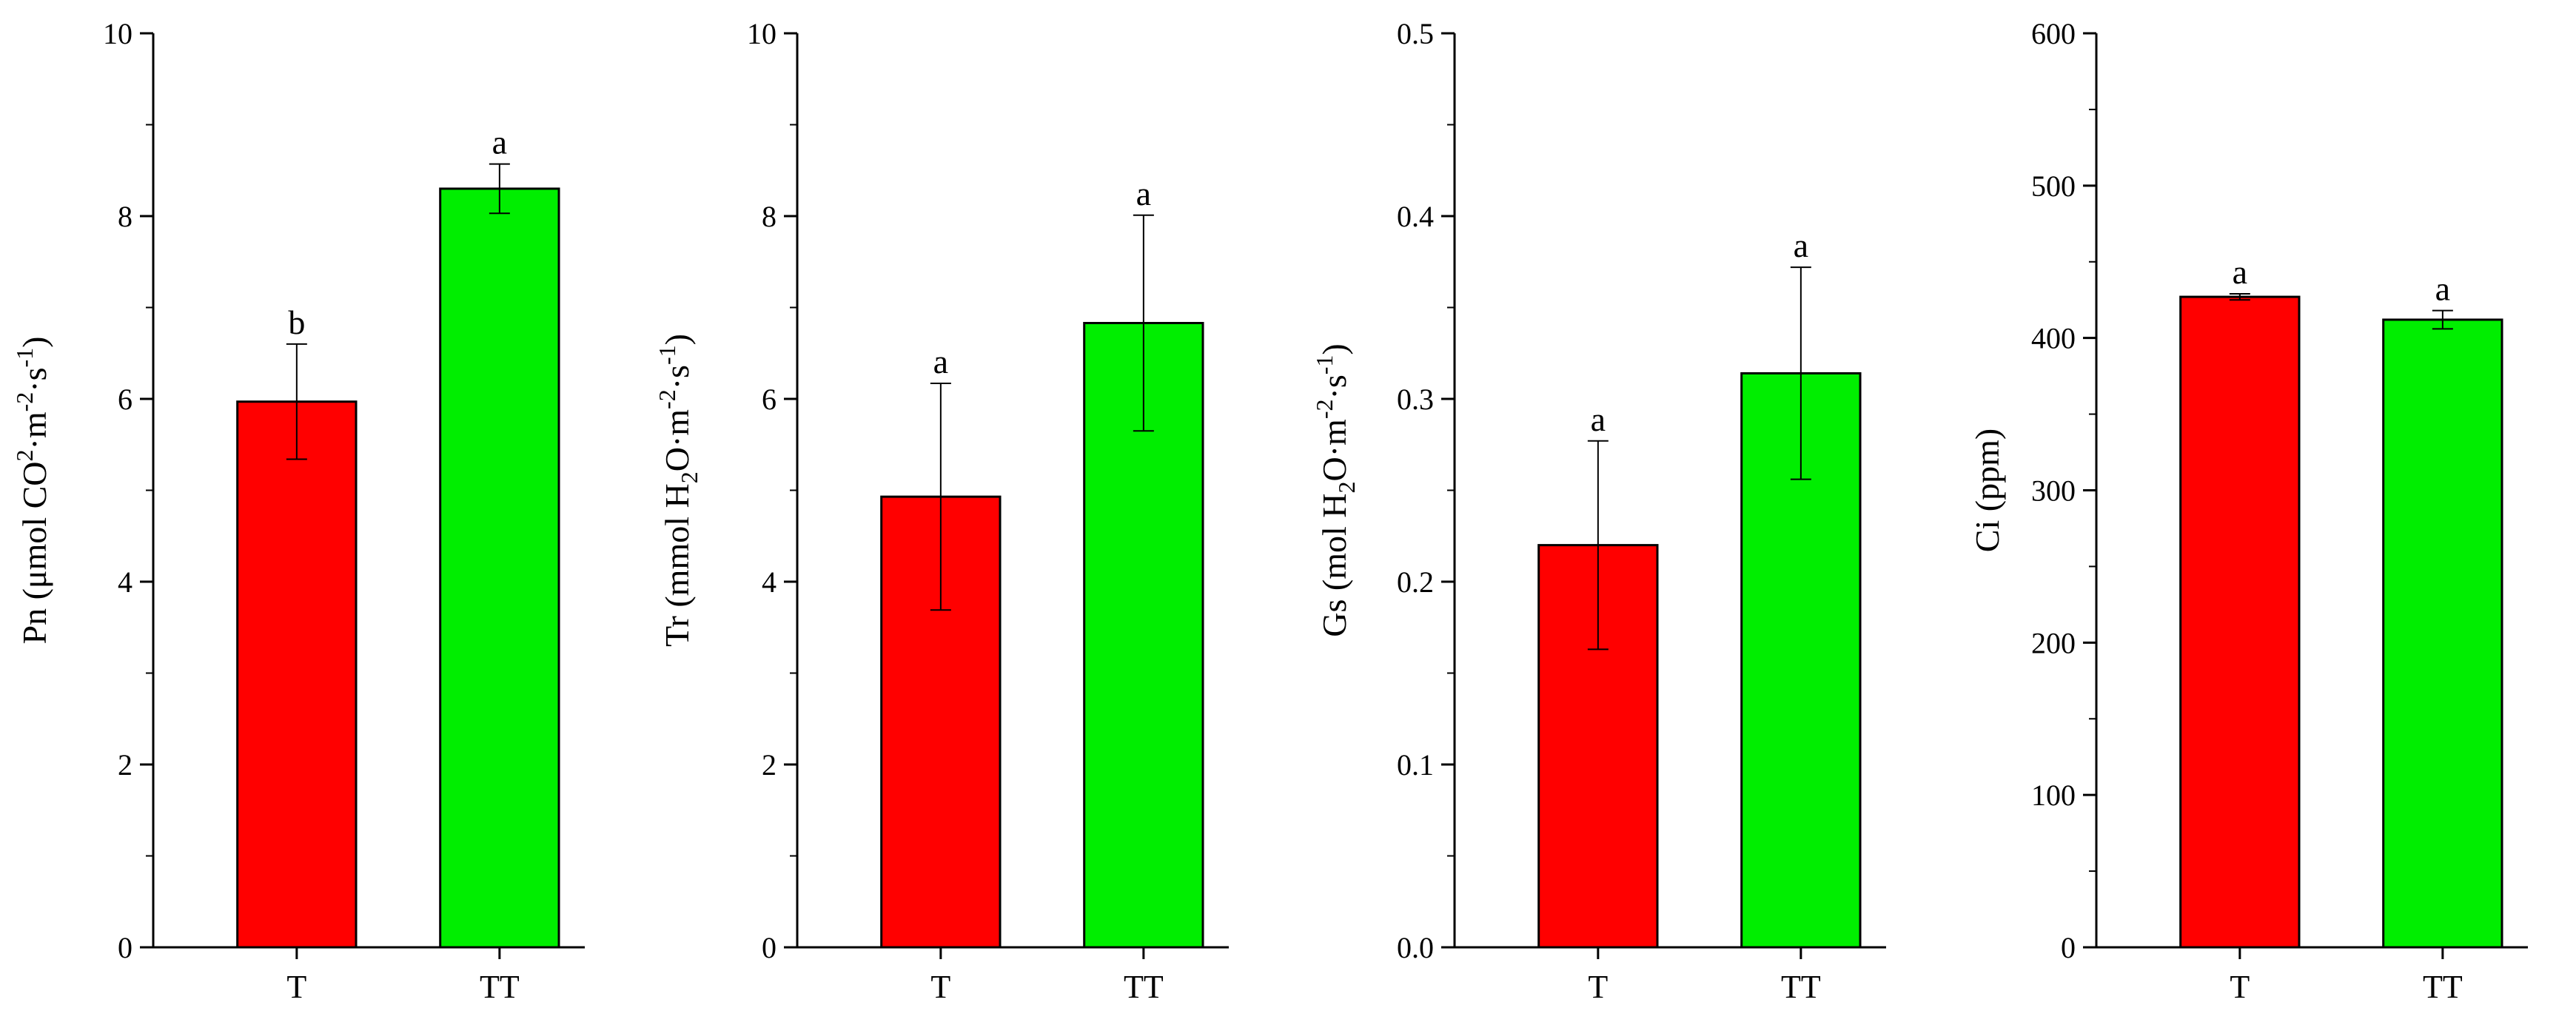  What do you see at coordinates (1415, 947) in the screenshot?
I see `y-tick-label: 0.0` at bounding box center [1415, 947].